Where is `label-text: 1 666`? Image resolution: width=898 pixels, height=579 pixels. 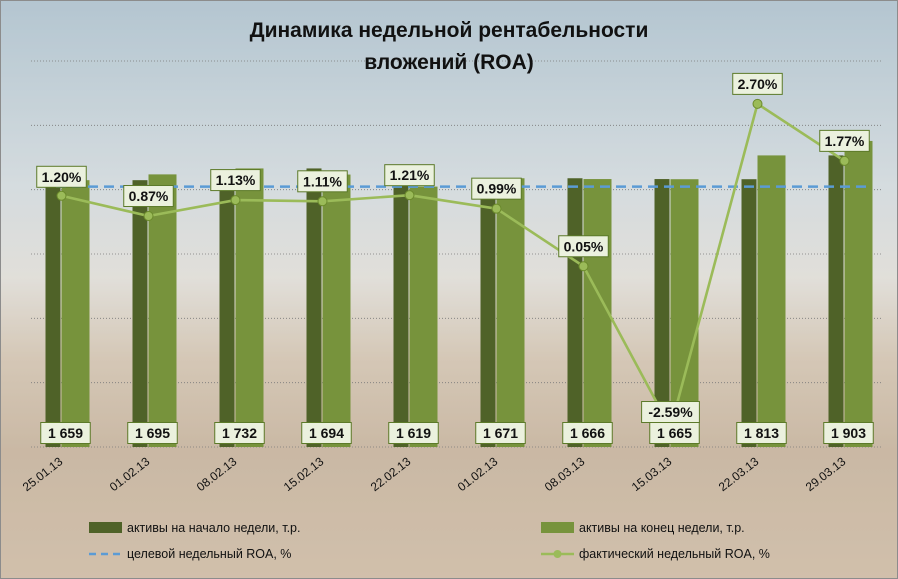
label-text: 1 666 is located at coordinates (587, 433).